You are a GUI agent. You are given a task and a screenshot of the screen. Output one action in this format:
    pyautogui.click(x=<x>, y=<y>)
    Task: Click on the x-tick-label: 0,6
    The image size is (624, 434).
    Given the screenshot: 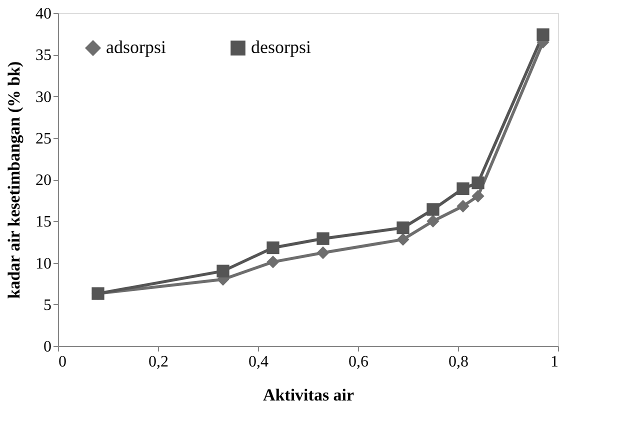 What is the action you would take?
    pyautogui.click(x=358, y=362)
    